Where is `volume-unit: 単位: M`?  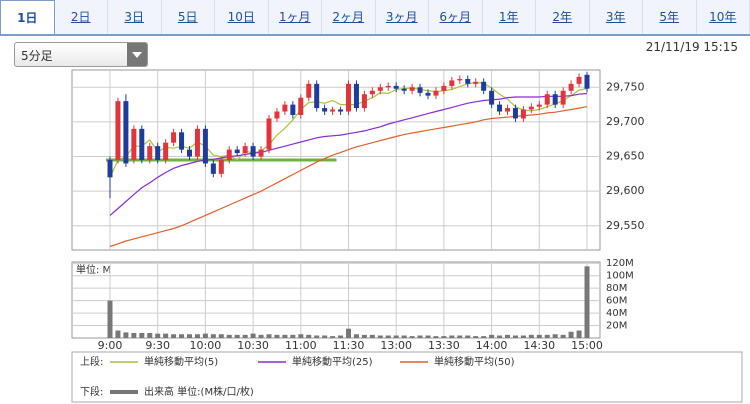
volume-unit: 単位: M is located at coordinates (93, 269).